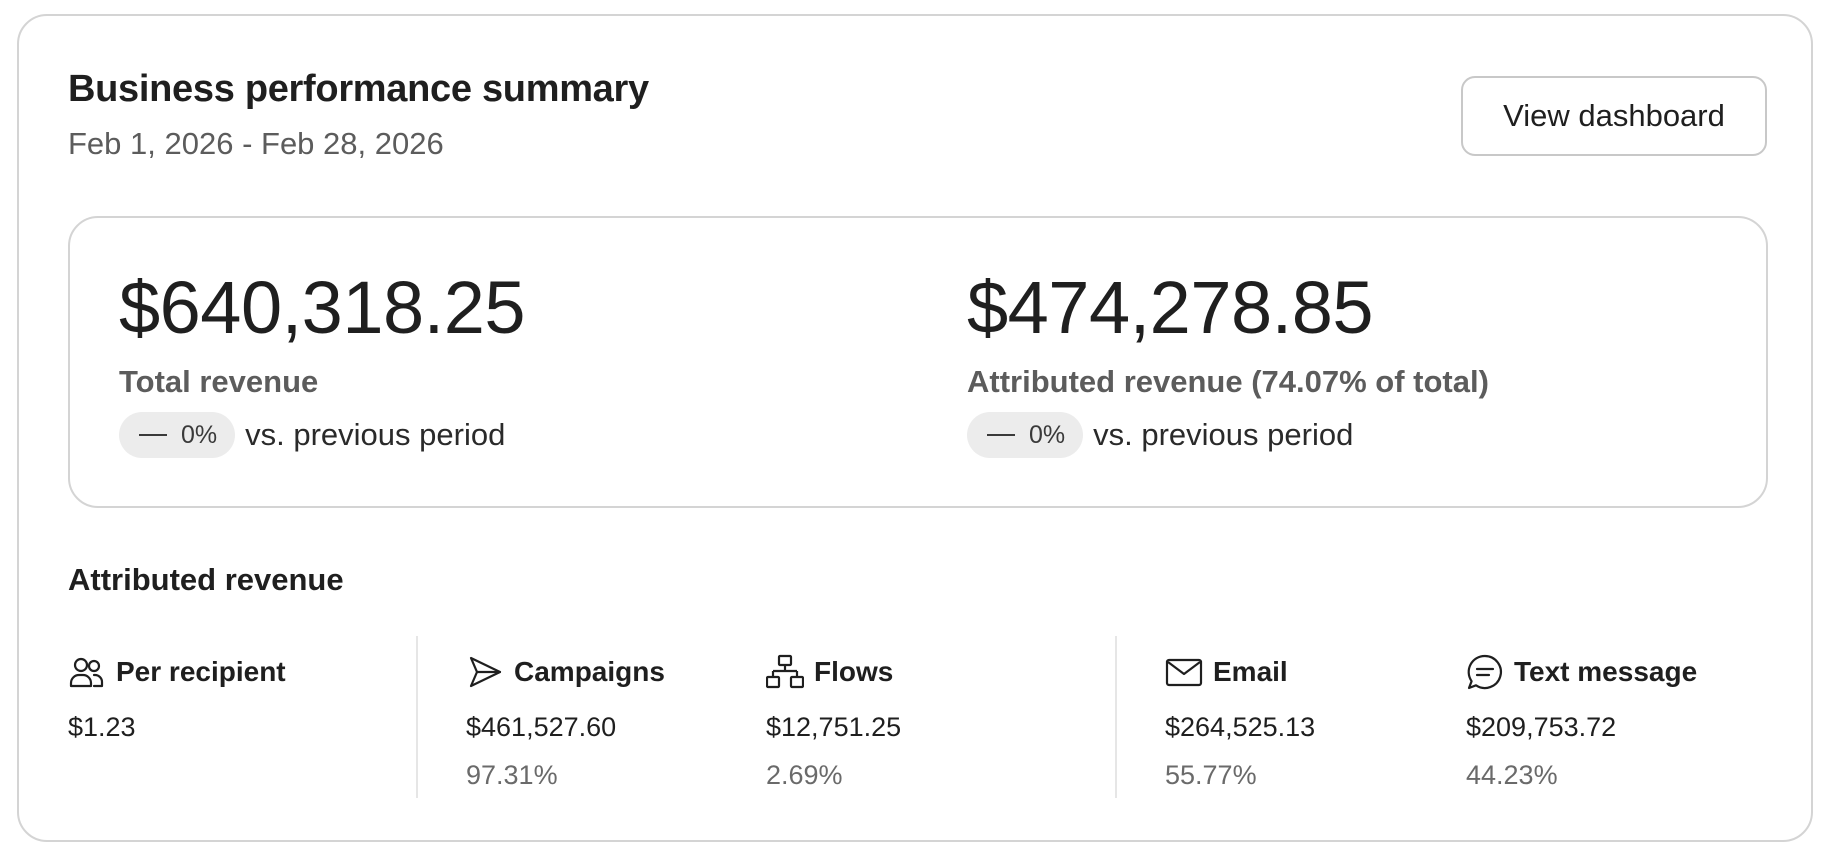 This screenshot has width=1824, height=856. I want to click on per-recipient-header: Per recipient, so click(177, 672).